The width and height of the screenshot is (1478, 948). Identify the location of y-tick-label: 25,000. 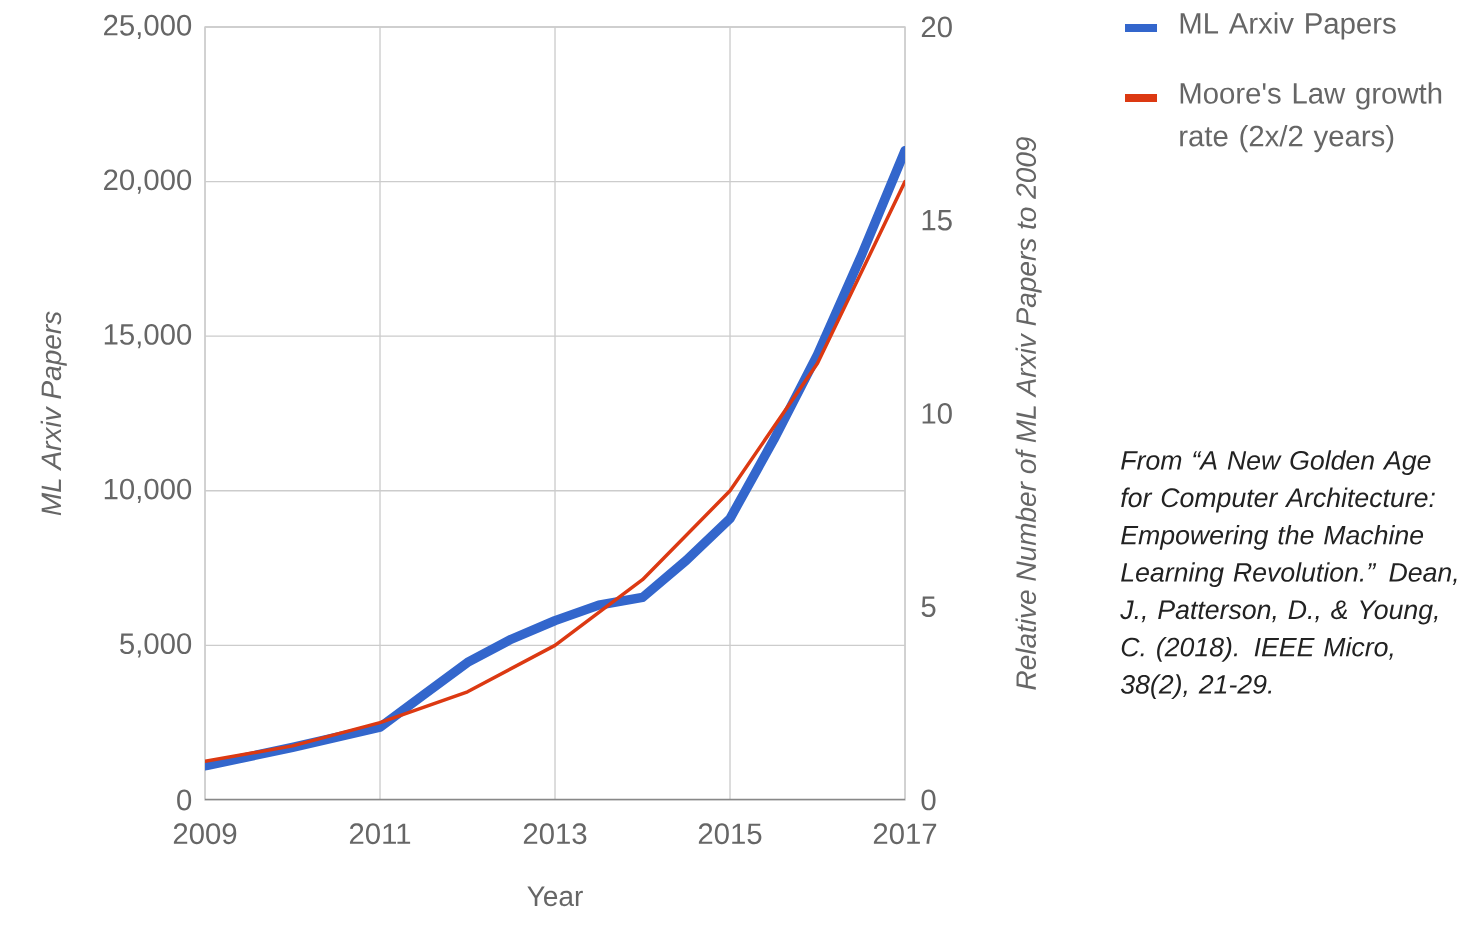
(148, 27).